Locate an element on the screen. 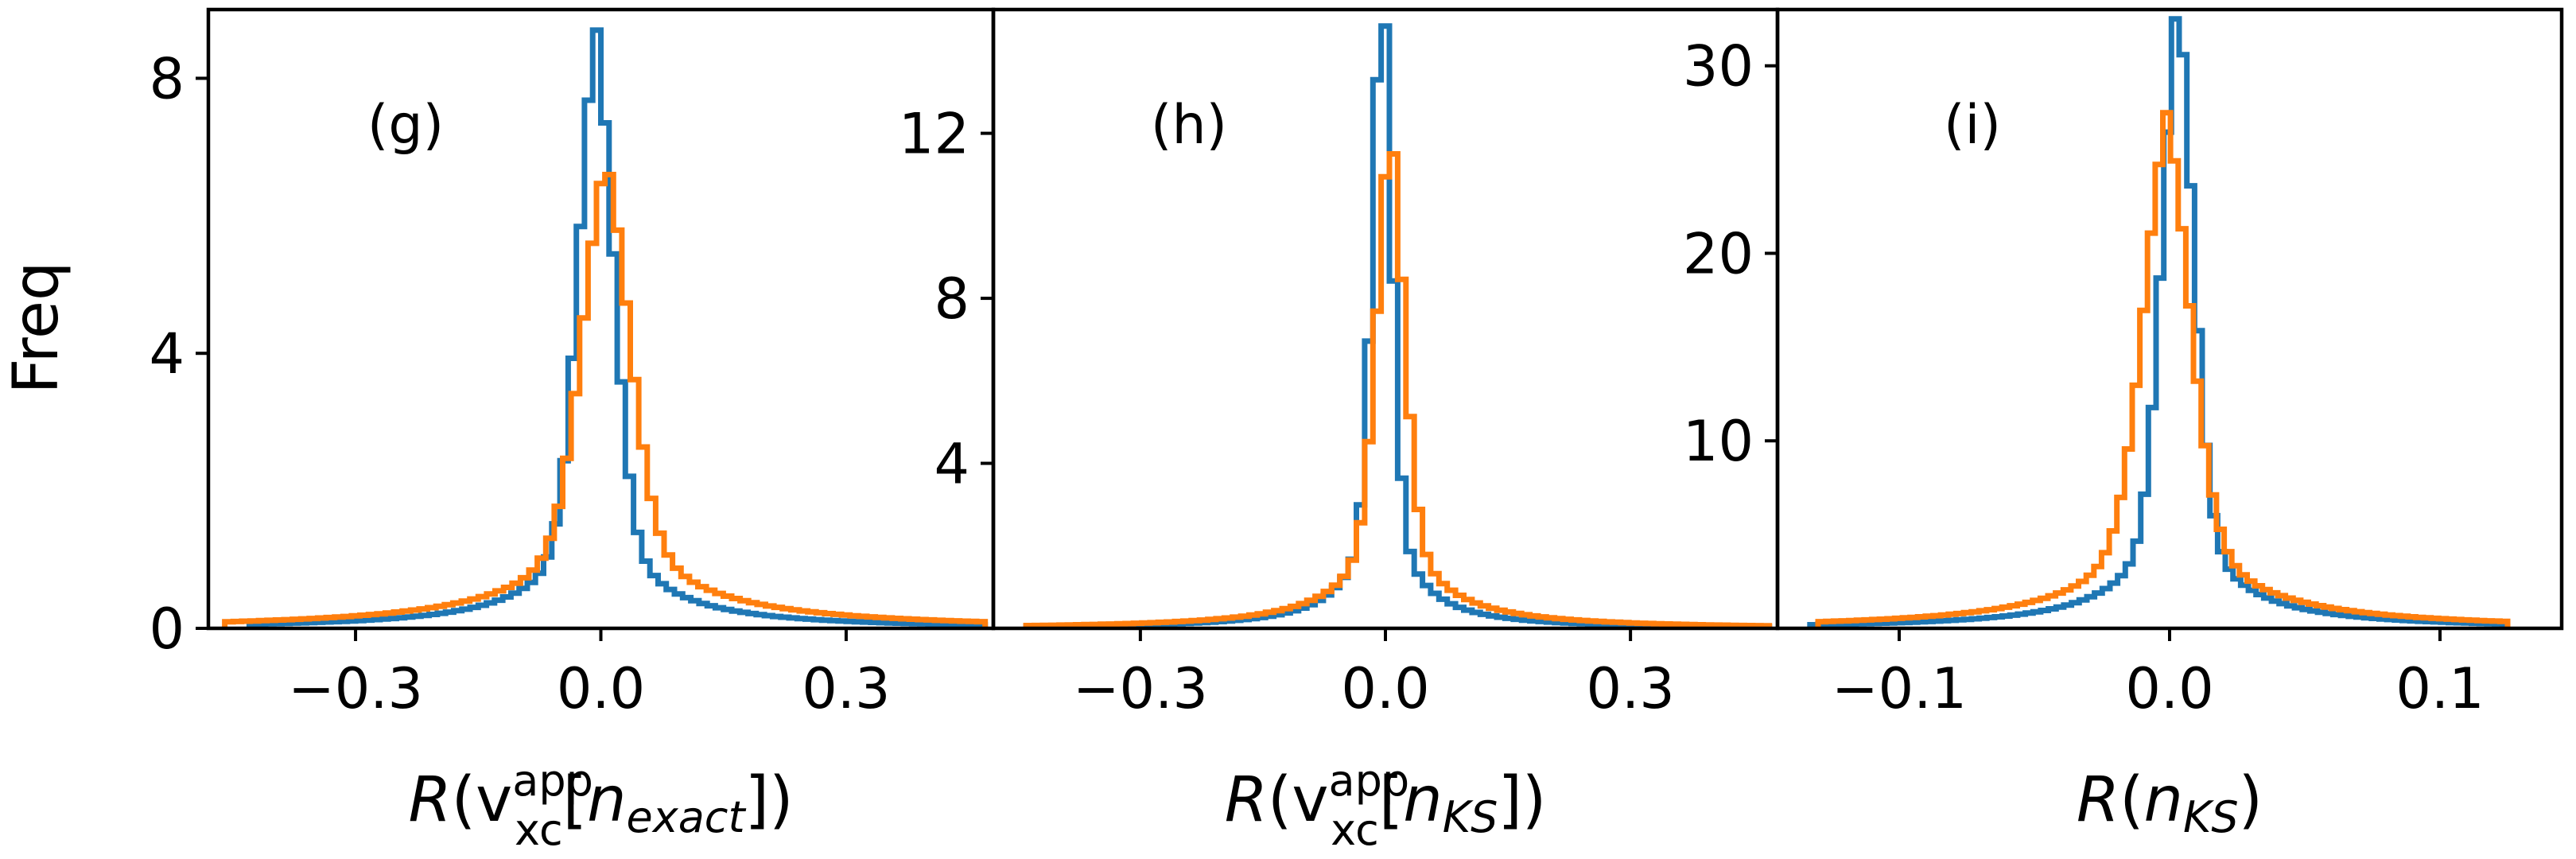  panel-label: (i) is located at coordinates (1972, 126).